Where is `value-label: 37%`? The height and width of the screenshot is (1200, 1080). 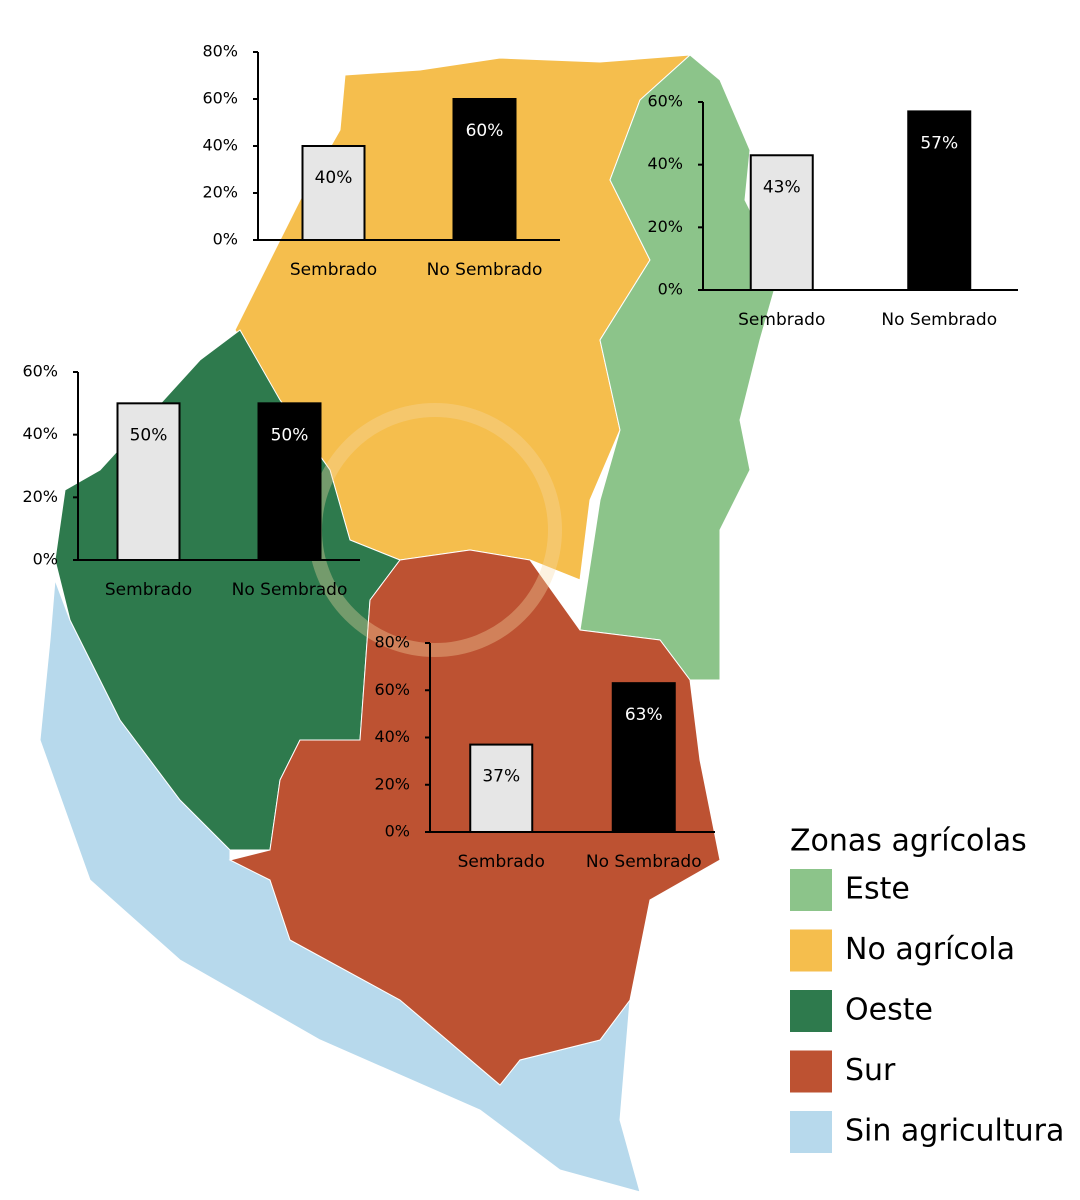
value-label: 37% is located at coordinates (501, 777).